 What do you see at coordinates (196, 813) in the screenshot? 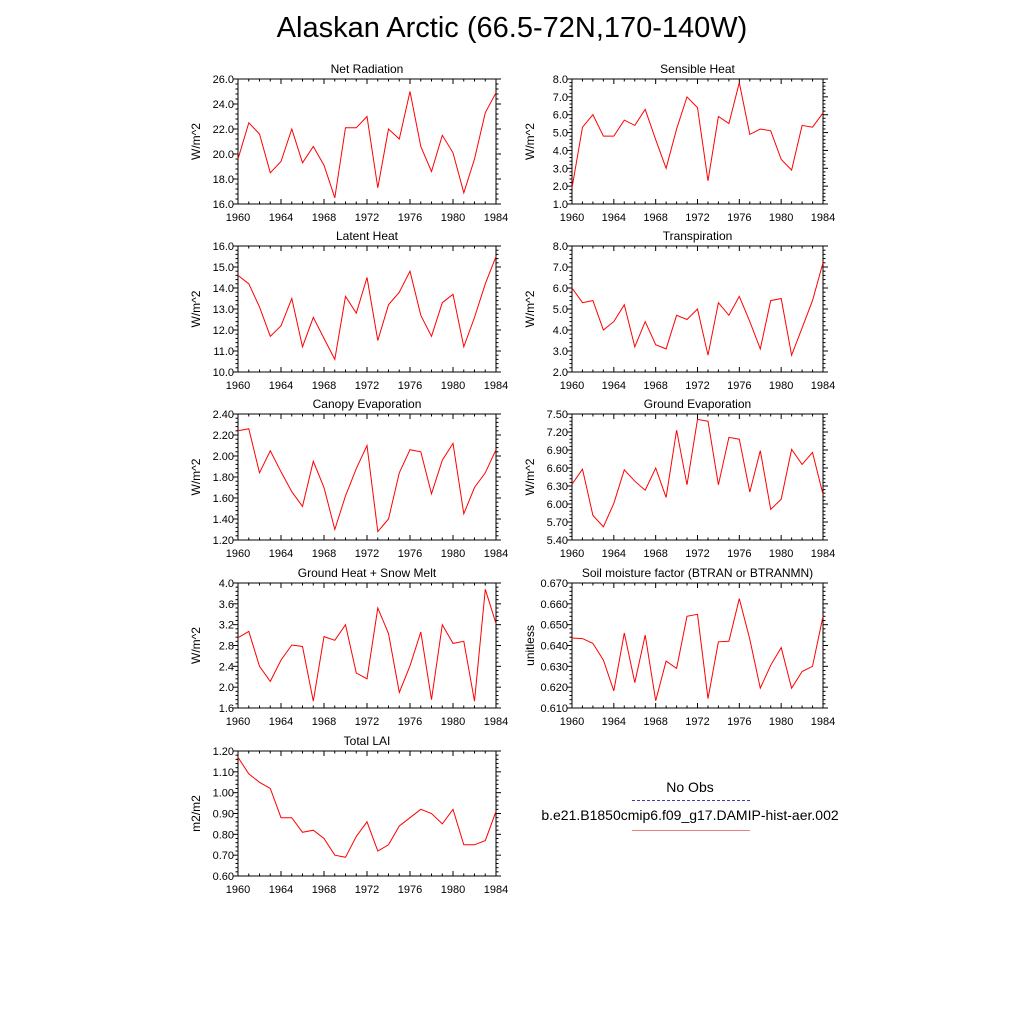
I see `y-axis-label: m2/m2` at bounding box center [196, 813].